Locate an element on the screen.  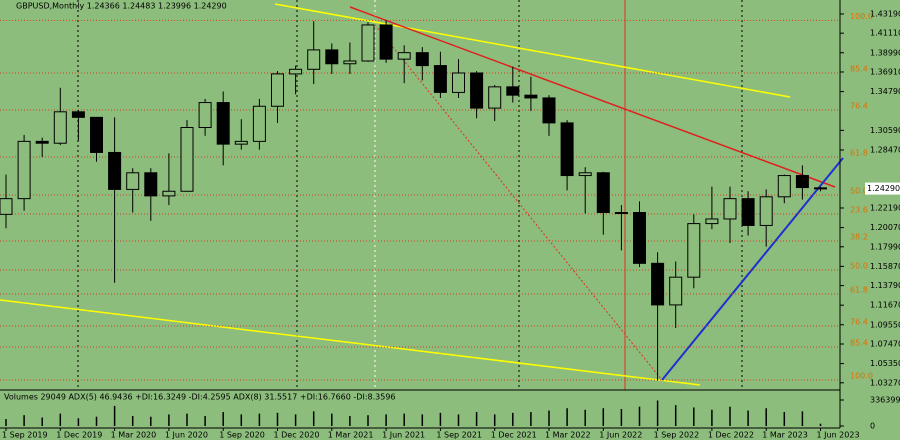
y-tick-label: 1.17990 is located at coordinates (885, 246).